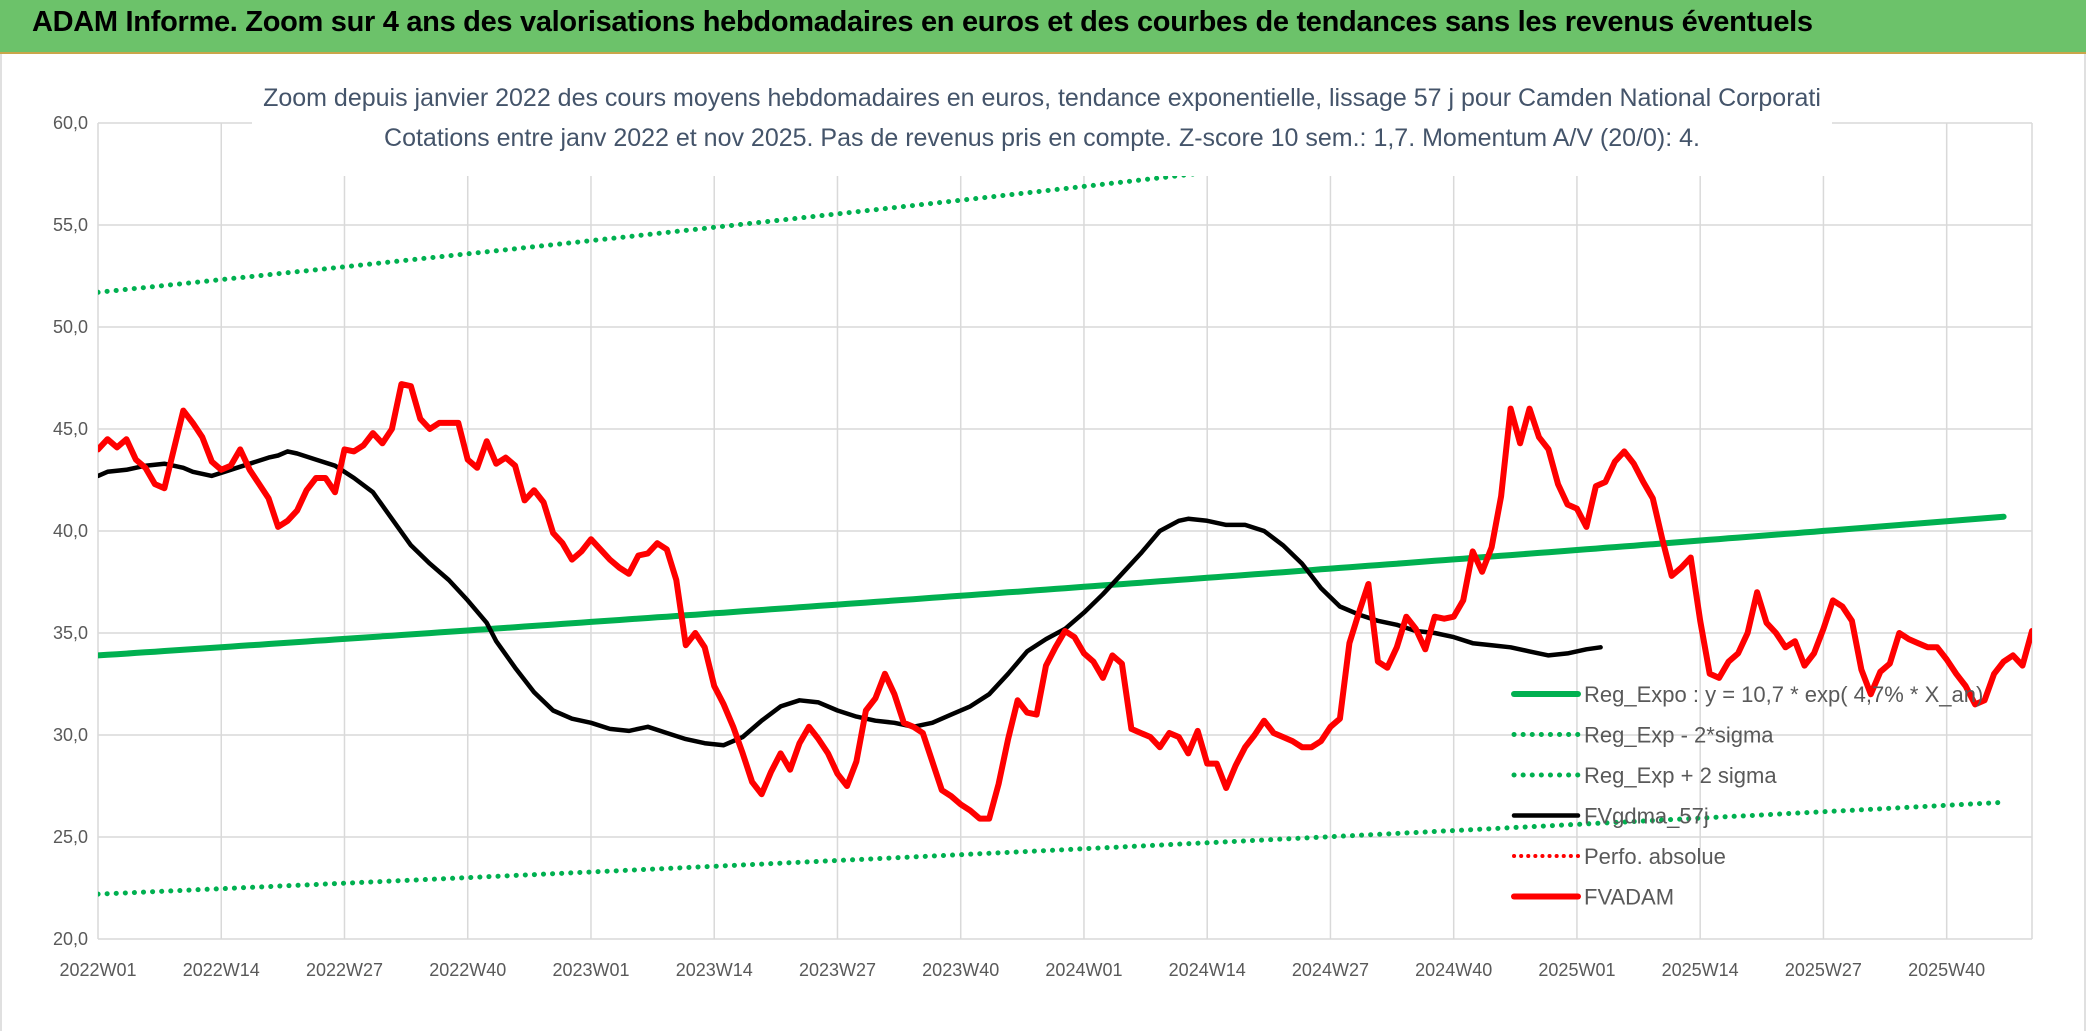 Image resolution: width=2086 pixels, height=1031 pixels. Describe the element at coordinates (714, 970) in the screenshot. I see `x-tick-label: 2023W14` at that location.